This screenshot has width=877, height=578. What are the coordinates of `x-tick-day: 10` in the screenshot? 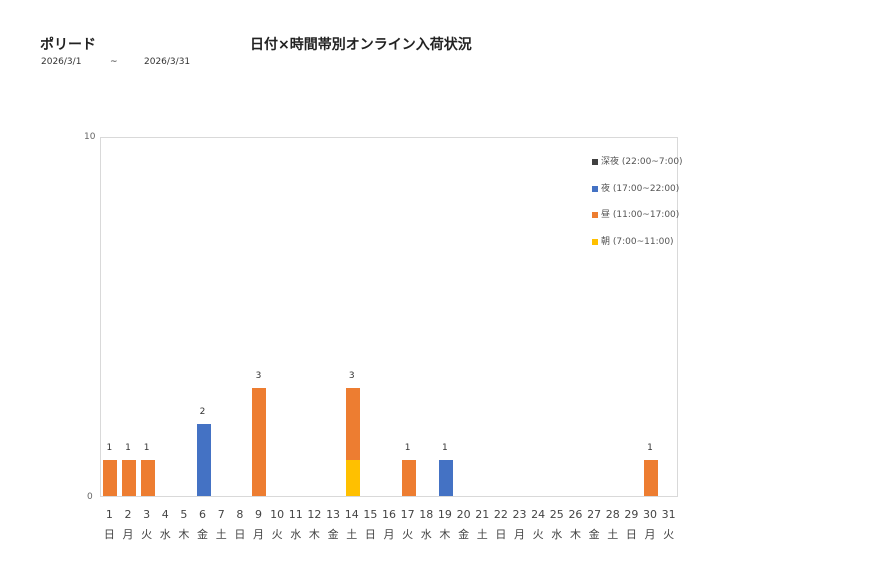 It's located at (277, 514).